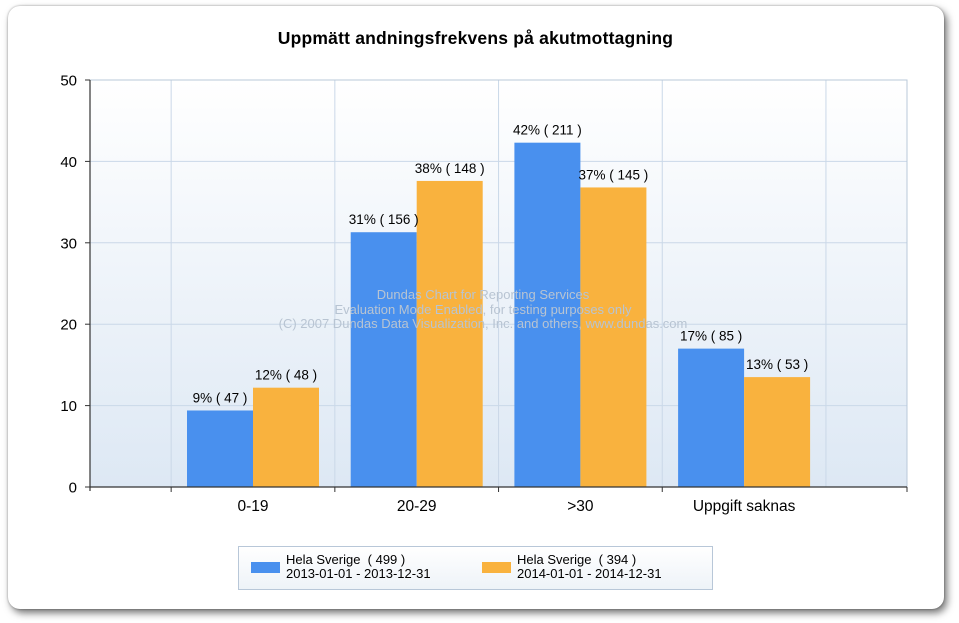 The image size is (959, 623). What do you see at coordinates (744, 506) in the screenshot?
I see `x-tick-label: Uppgift saknas` at bounding box center [744, 506].